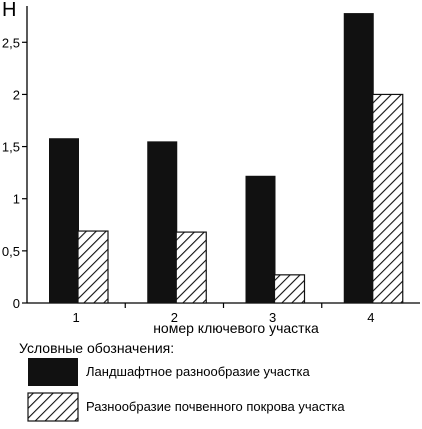 The image size is (422, 429). I want to click on y-tick-label: 2, so click(16, 94).